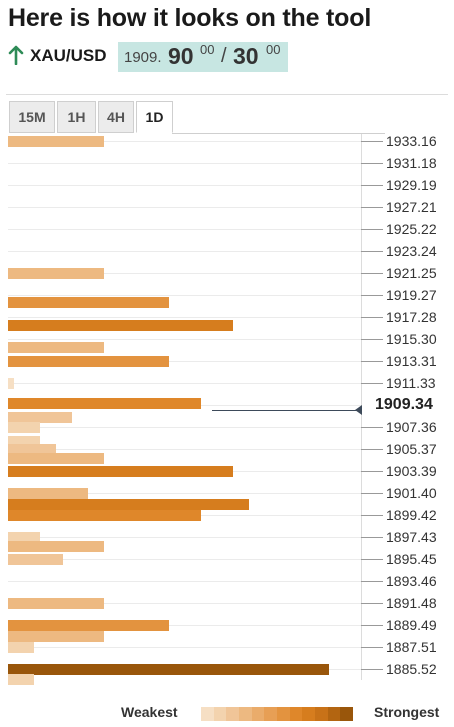 The height and width of the screenshot is (727, 454). I want to click on bid-fraction: 00, so click(207, 49).